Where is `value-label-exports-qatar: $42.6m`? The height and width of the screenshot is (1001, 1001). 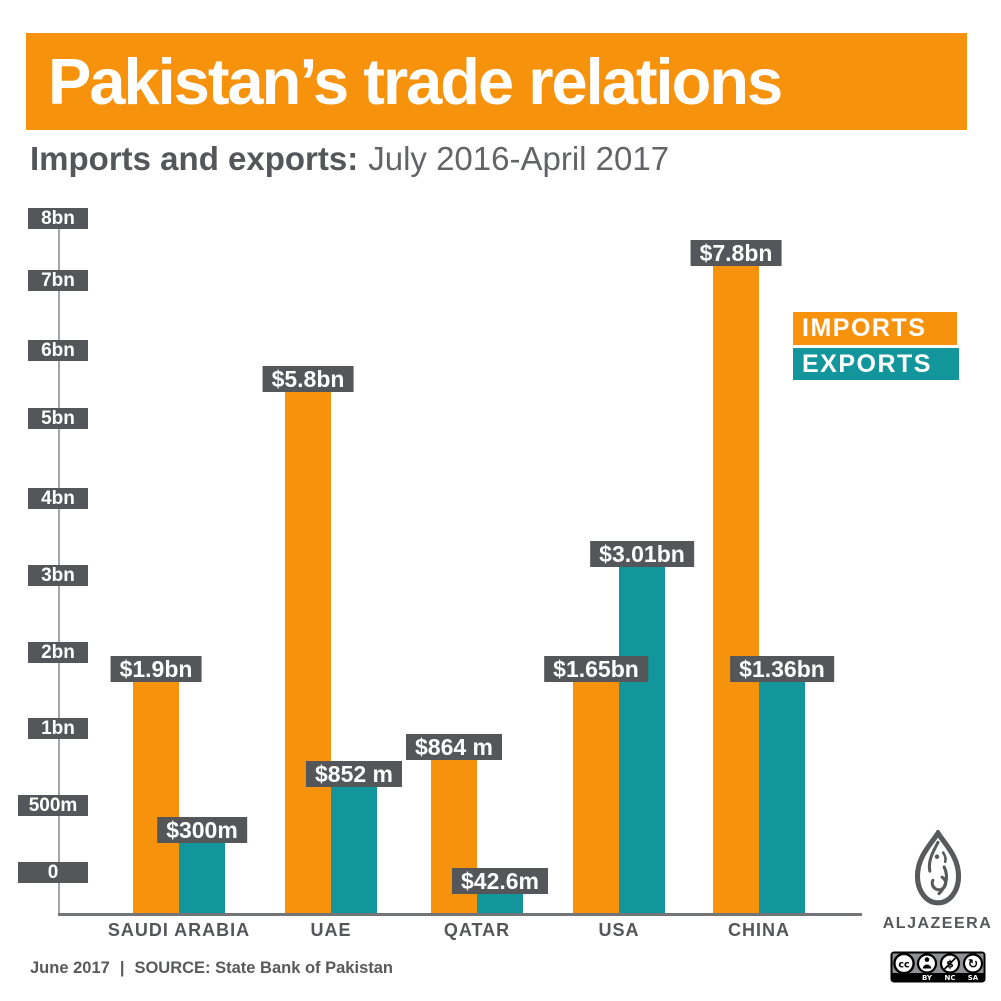
value-label-exports-qatar: $42.6m is located at coordinates (500, 881).